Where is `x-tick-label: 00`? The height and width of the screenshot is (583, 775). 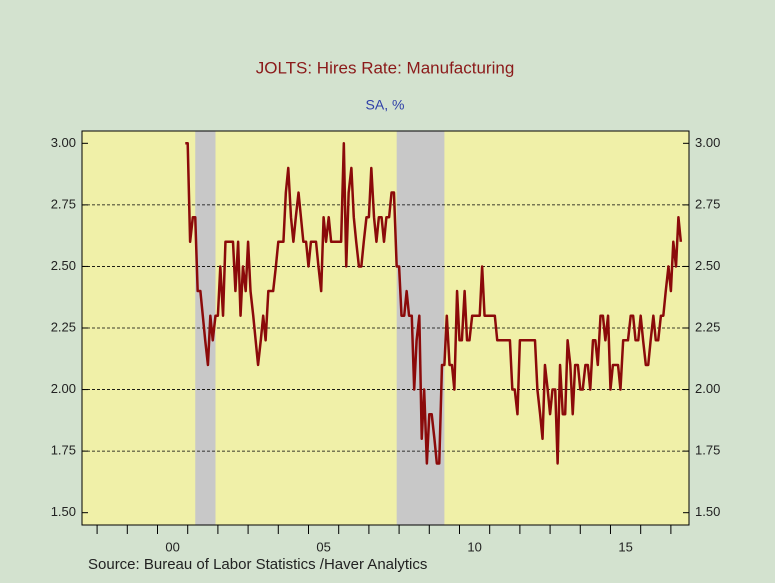
x-tick-label: 00 is located at coordinates (172, 546).